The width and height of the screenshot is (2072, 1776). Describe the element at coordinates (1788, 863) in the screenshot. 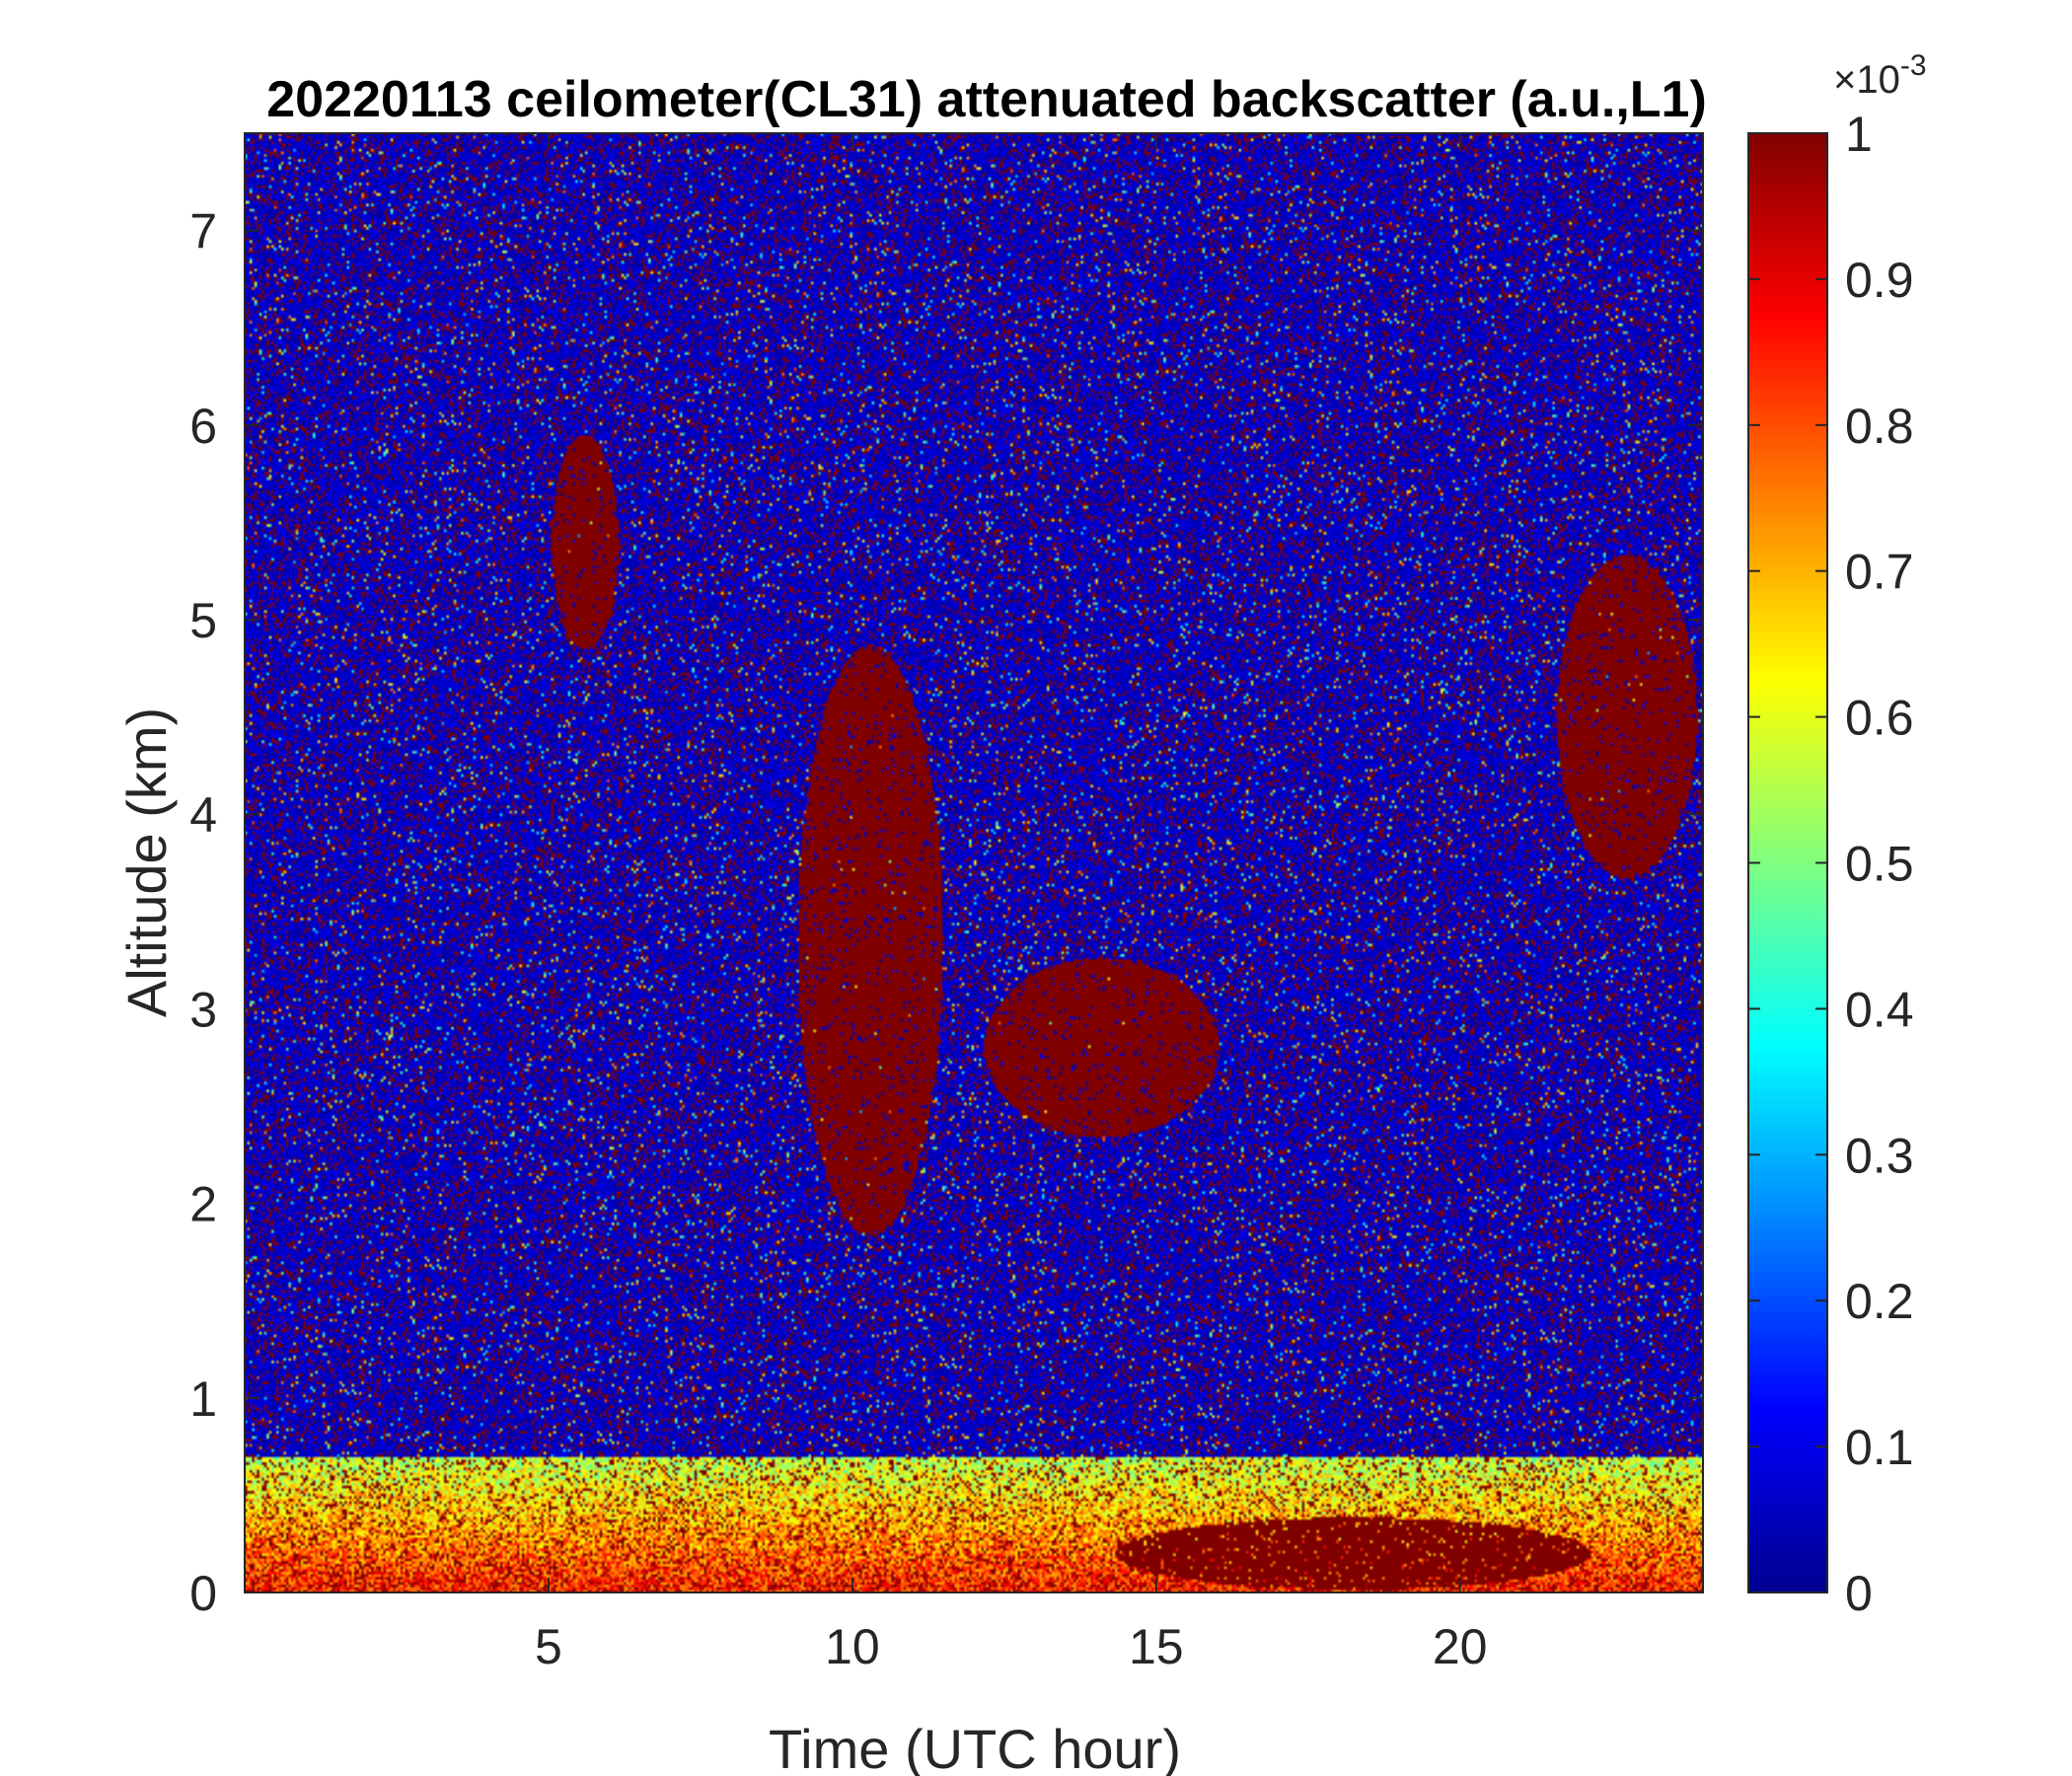

I see `colorbar-gradient` at that location.